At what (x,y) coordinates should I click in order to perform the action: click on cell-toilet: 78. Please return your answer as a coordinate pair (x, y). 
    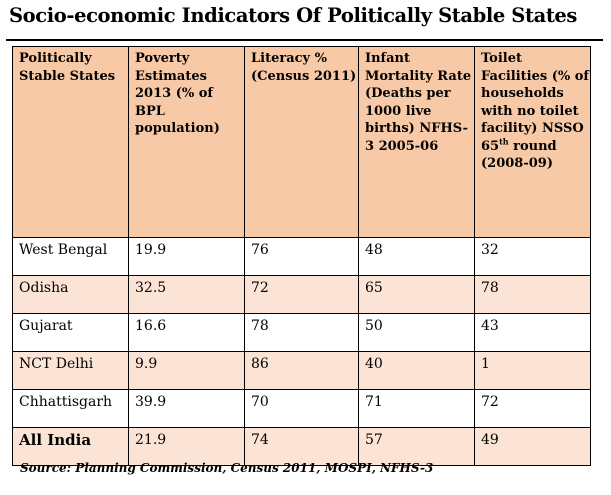
    Looking at the image, I should click on (532, 294).